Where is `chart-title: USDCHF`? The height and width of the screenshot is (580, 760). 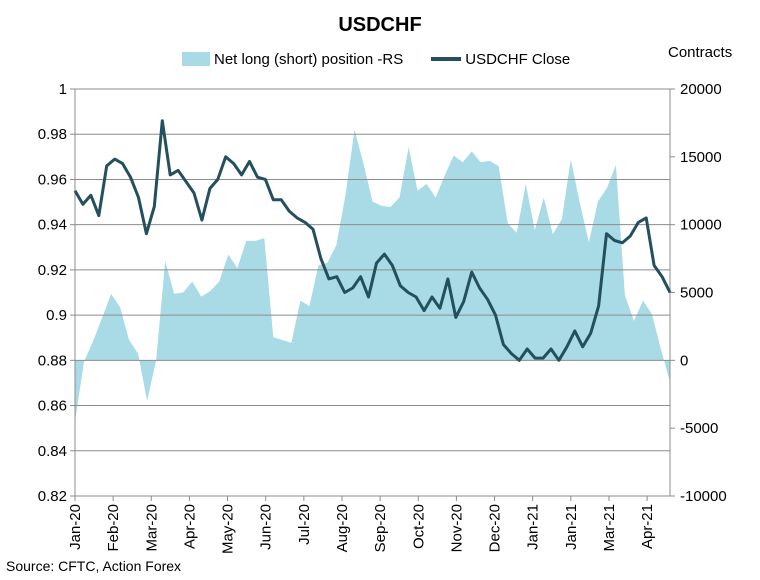
chart-title: USDCHF is located at coordinates (380, 25).